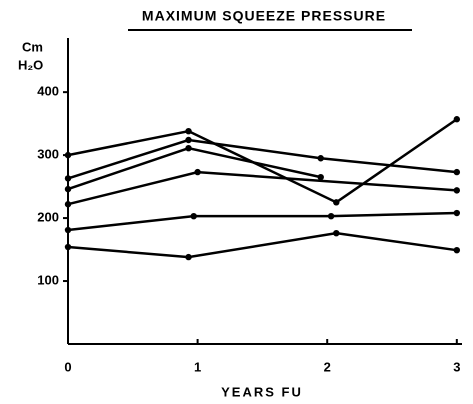 The width and height of the screenshot is (473, 404). I want to click on y-axis-label: H₂O, so click(30, 64).